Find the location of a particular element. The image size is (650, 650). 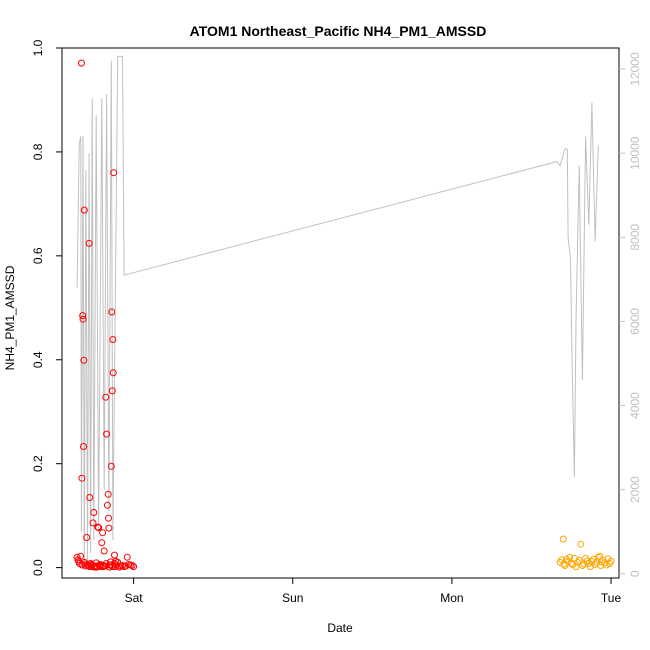

x-axis-label: Date is located at coordinates (340, 628).